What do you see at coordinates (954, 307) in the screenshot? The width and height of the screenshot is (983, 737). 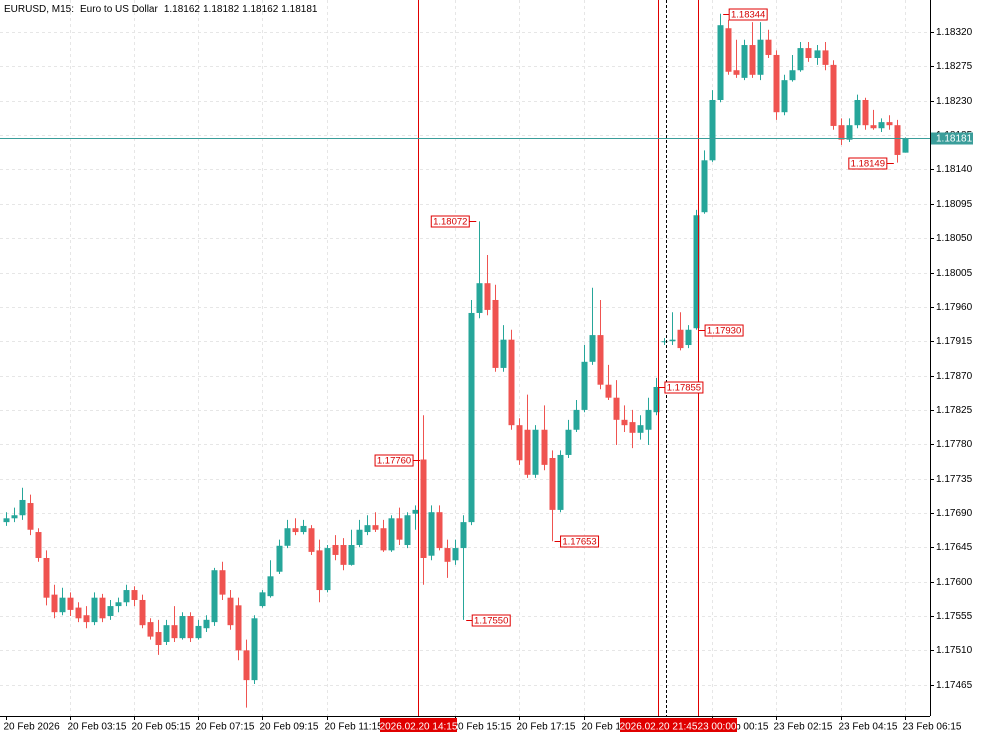 I see `y-tick-label: 1.17960` at bounding box center [954, 307].